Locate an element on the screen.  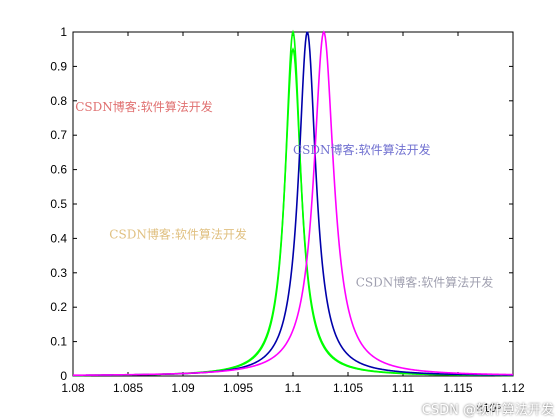
y-tick-label: 1 is located at coordinates (63, 32).